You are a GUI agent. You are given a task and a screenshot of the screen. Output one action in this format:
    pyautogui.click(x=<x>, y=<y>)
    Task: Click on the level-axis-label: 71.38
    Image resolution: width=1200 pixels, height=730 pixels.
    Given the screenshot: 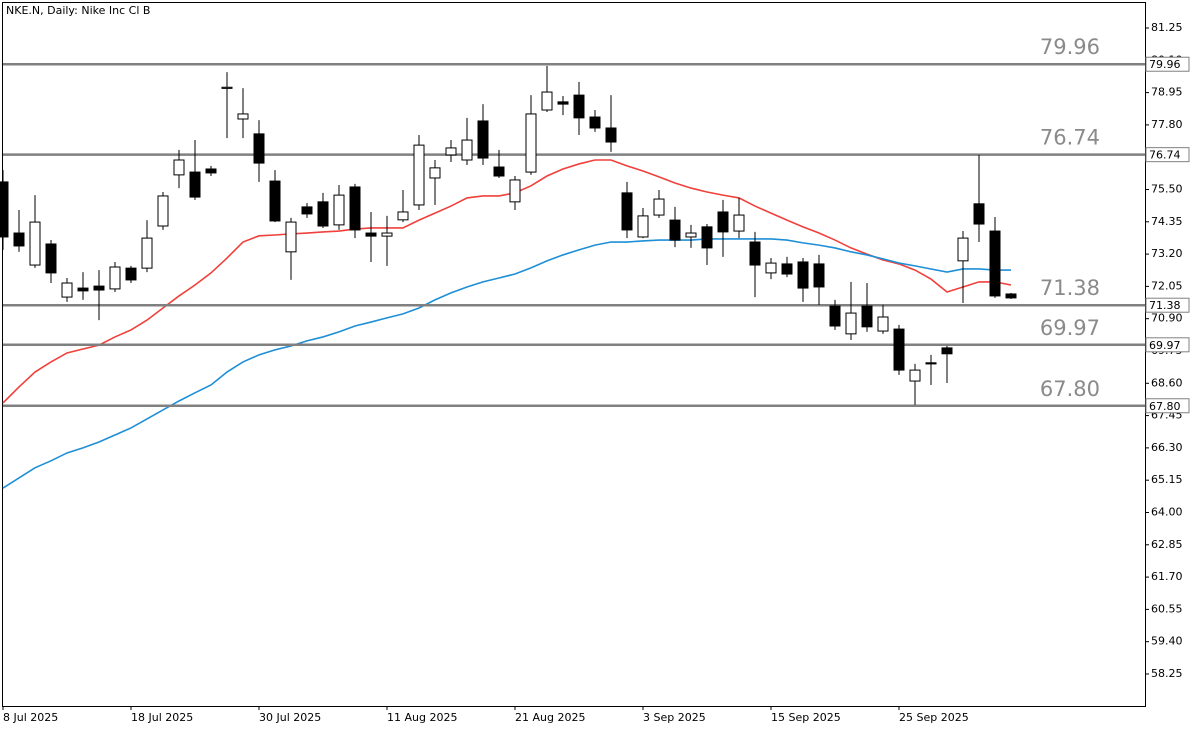 What is the action you would take?
    pyautogui.click(x=1165, y=305)
    